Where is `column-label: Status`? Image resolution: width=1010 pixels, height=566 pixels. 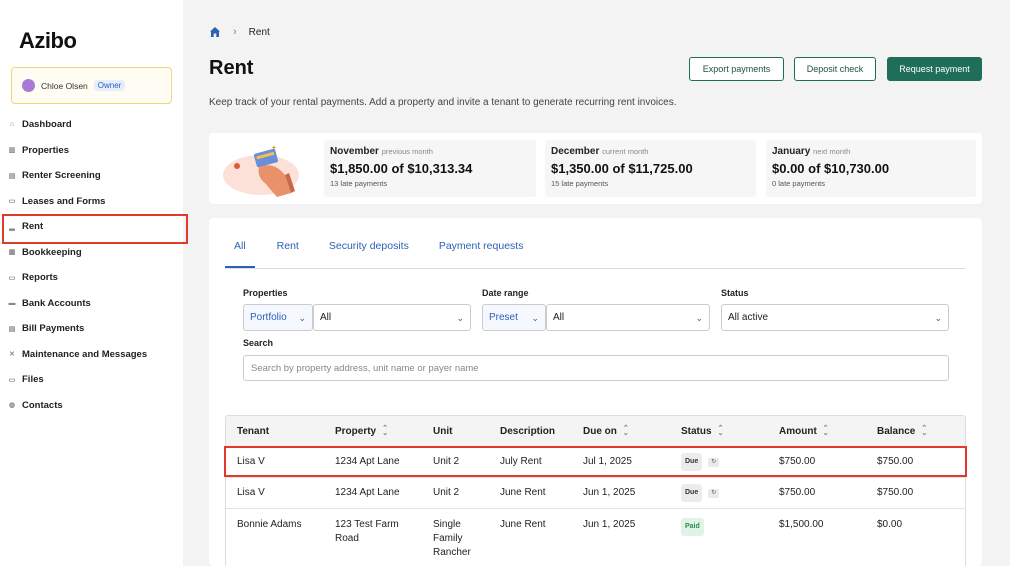 column-label: Status is located at coordinates (696, 431).